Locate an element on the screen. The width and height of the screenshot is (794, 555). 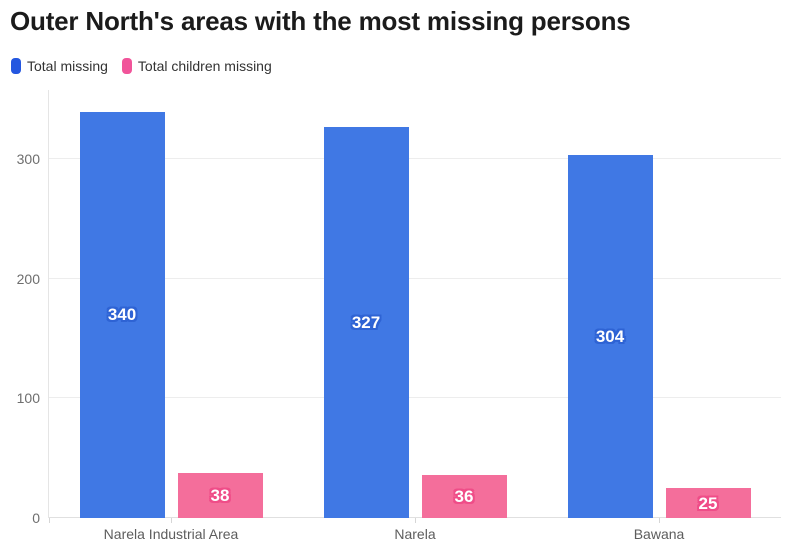
legend: Total missing Total children missing is located at coordinates (141, 66).